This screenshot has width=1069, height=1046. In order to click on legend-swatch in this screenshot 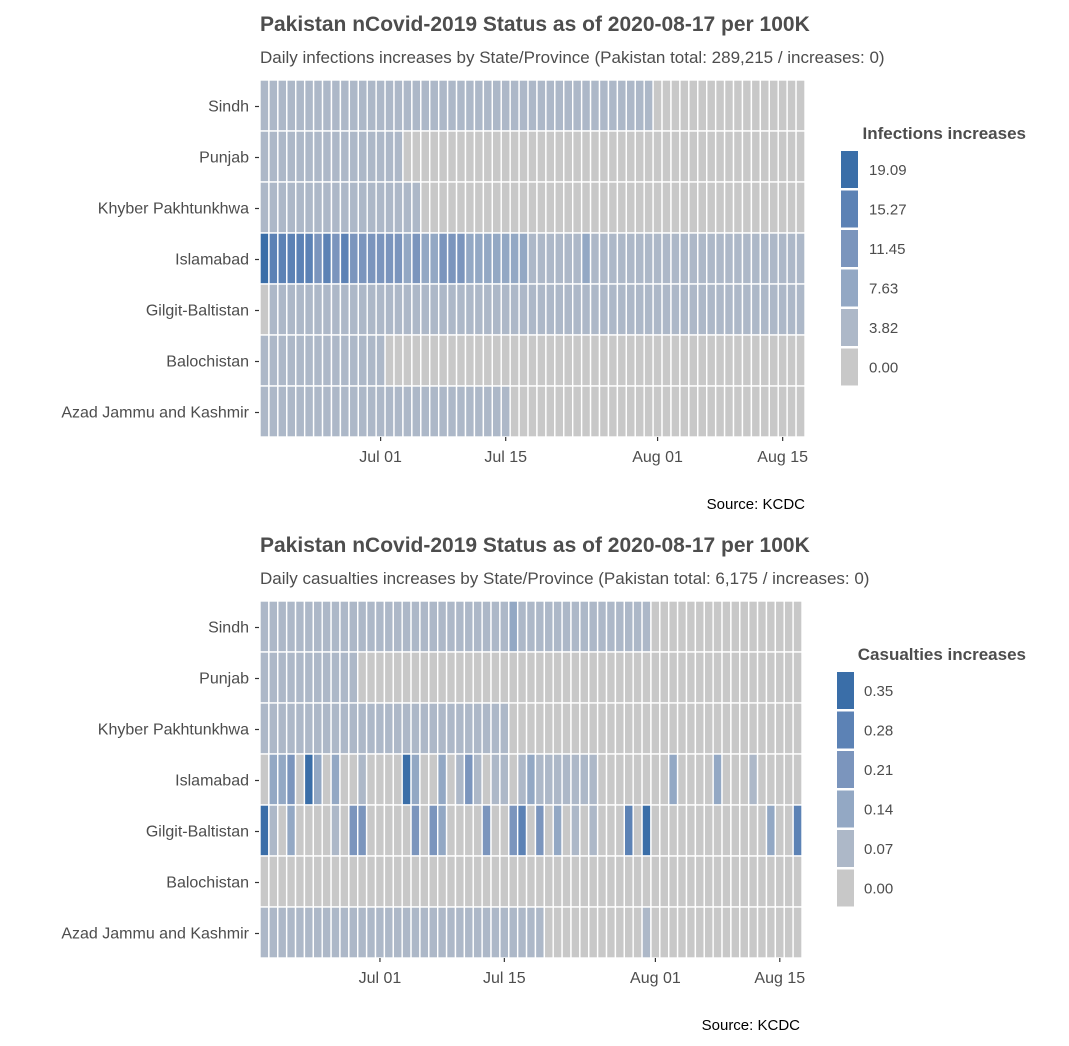, I will do `click(849, 327)`.